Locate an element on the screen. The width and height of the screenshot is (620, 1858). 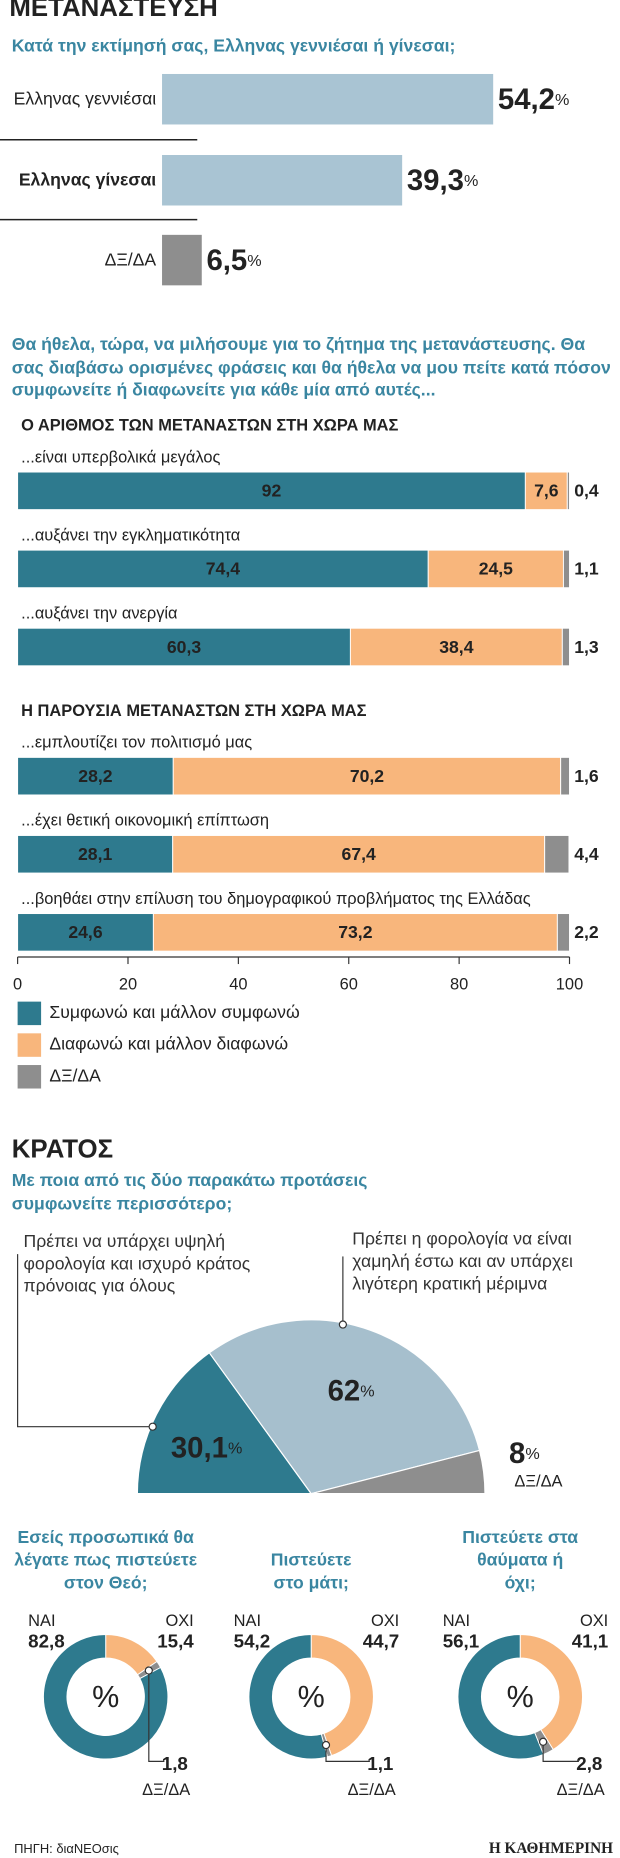
value-label: 60,3 is located at coordinates (184, 647).